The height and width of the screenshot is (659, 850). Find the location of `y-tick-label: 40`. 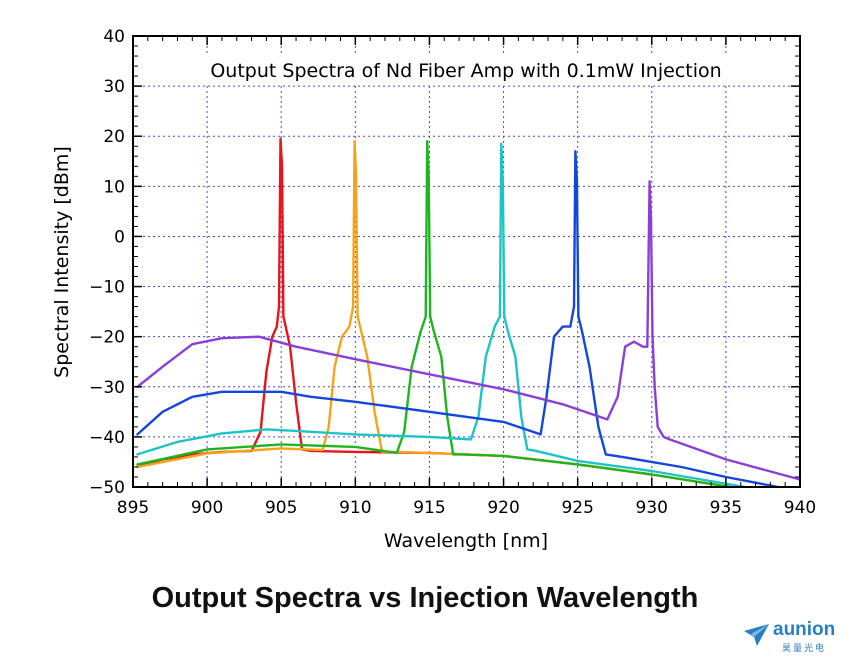

y-tick-label: 40 is located at coordinates (114, 37).